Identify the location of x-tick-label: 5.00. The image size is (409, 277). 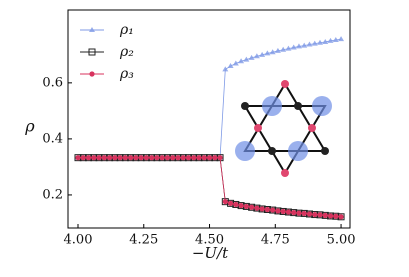
(341, 240).